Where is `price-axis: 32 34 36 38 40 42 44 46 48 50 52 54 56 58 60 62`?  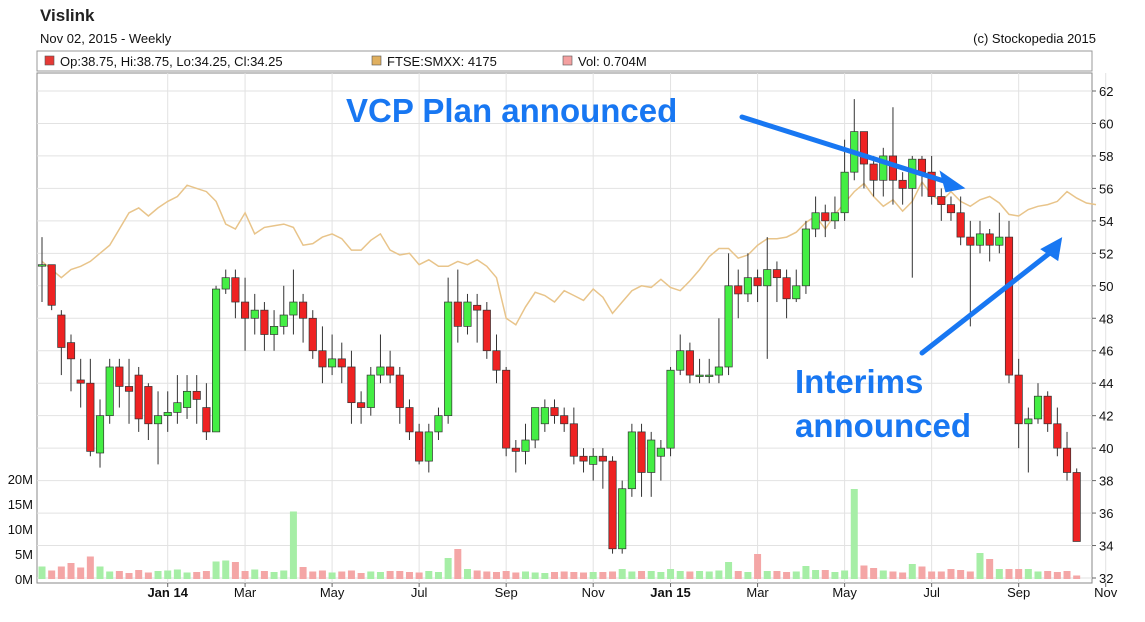
price-axis: 32 34 36 38 40 42 44 46 48 50 52 54 56 58 60 62 is located at coordinates (1102, 335).